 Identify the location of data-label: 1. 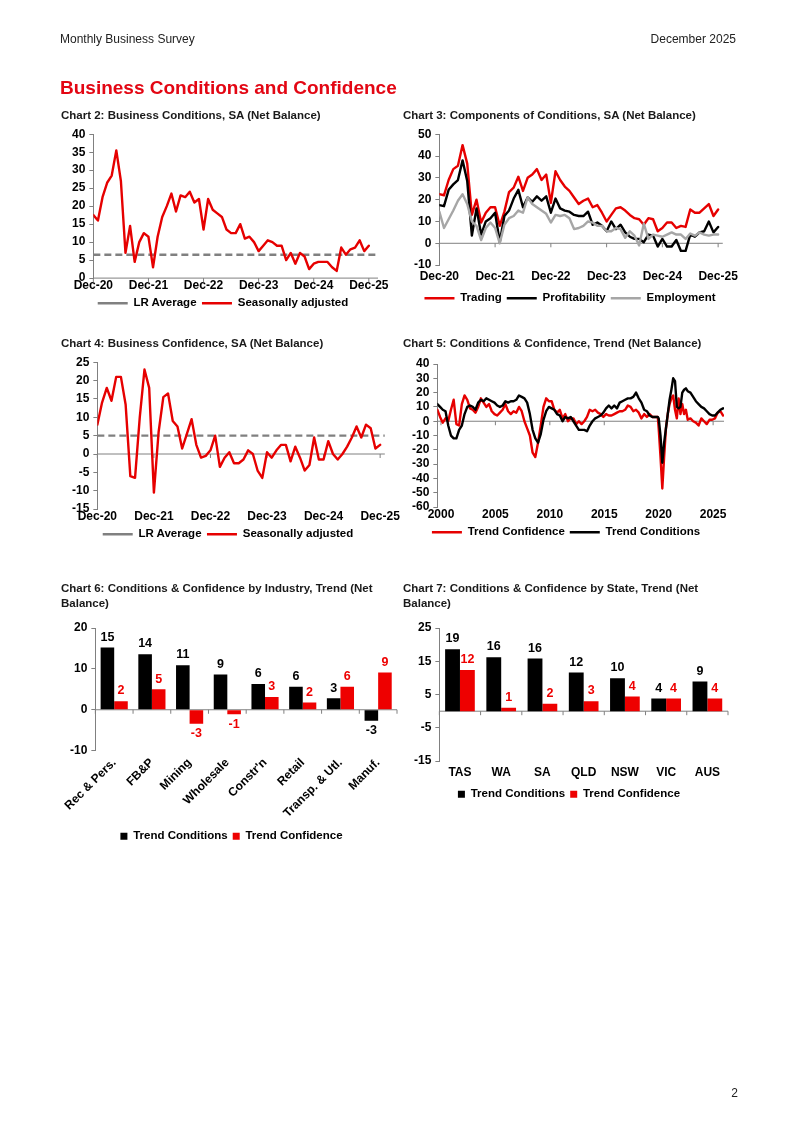
(509, 697).